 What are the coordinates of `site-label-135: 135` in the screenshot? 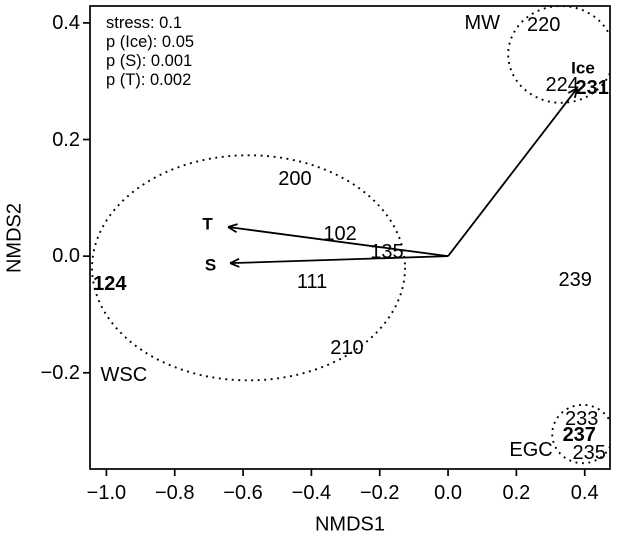 It's located at (387, 252).